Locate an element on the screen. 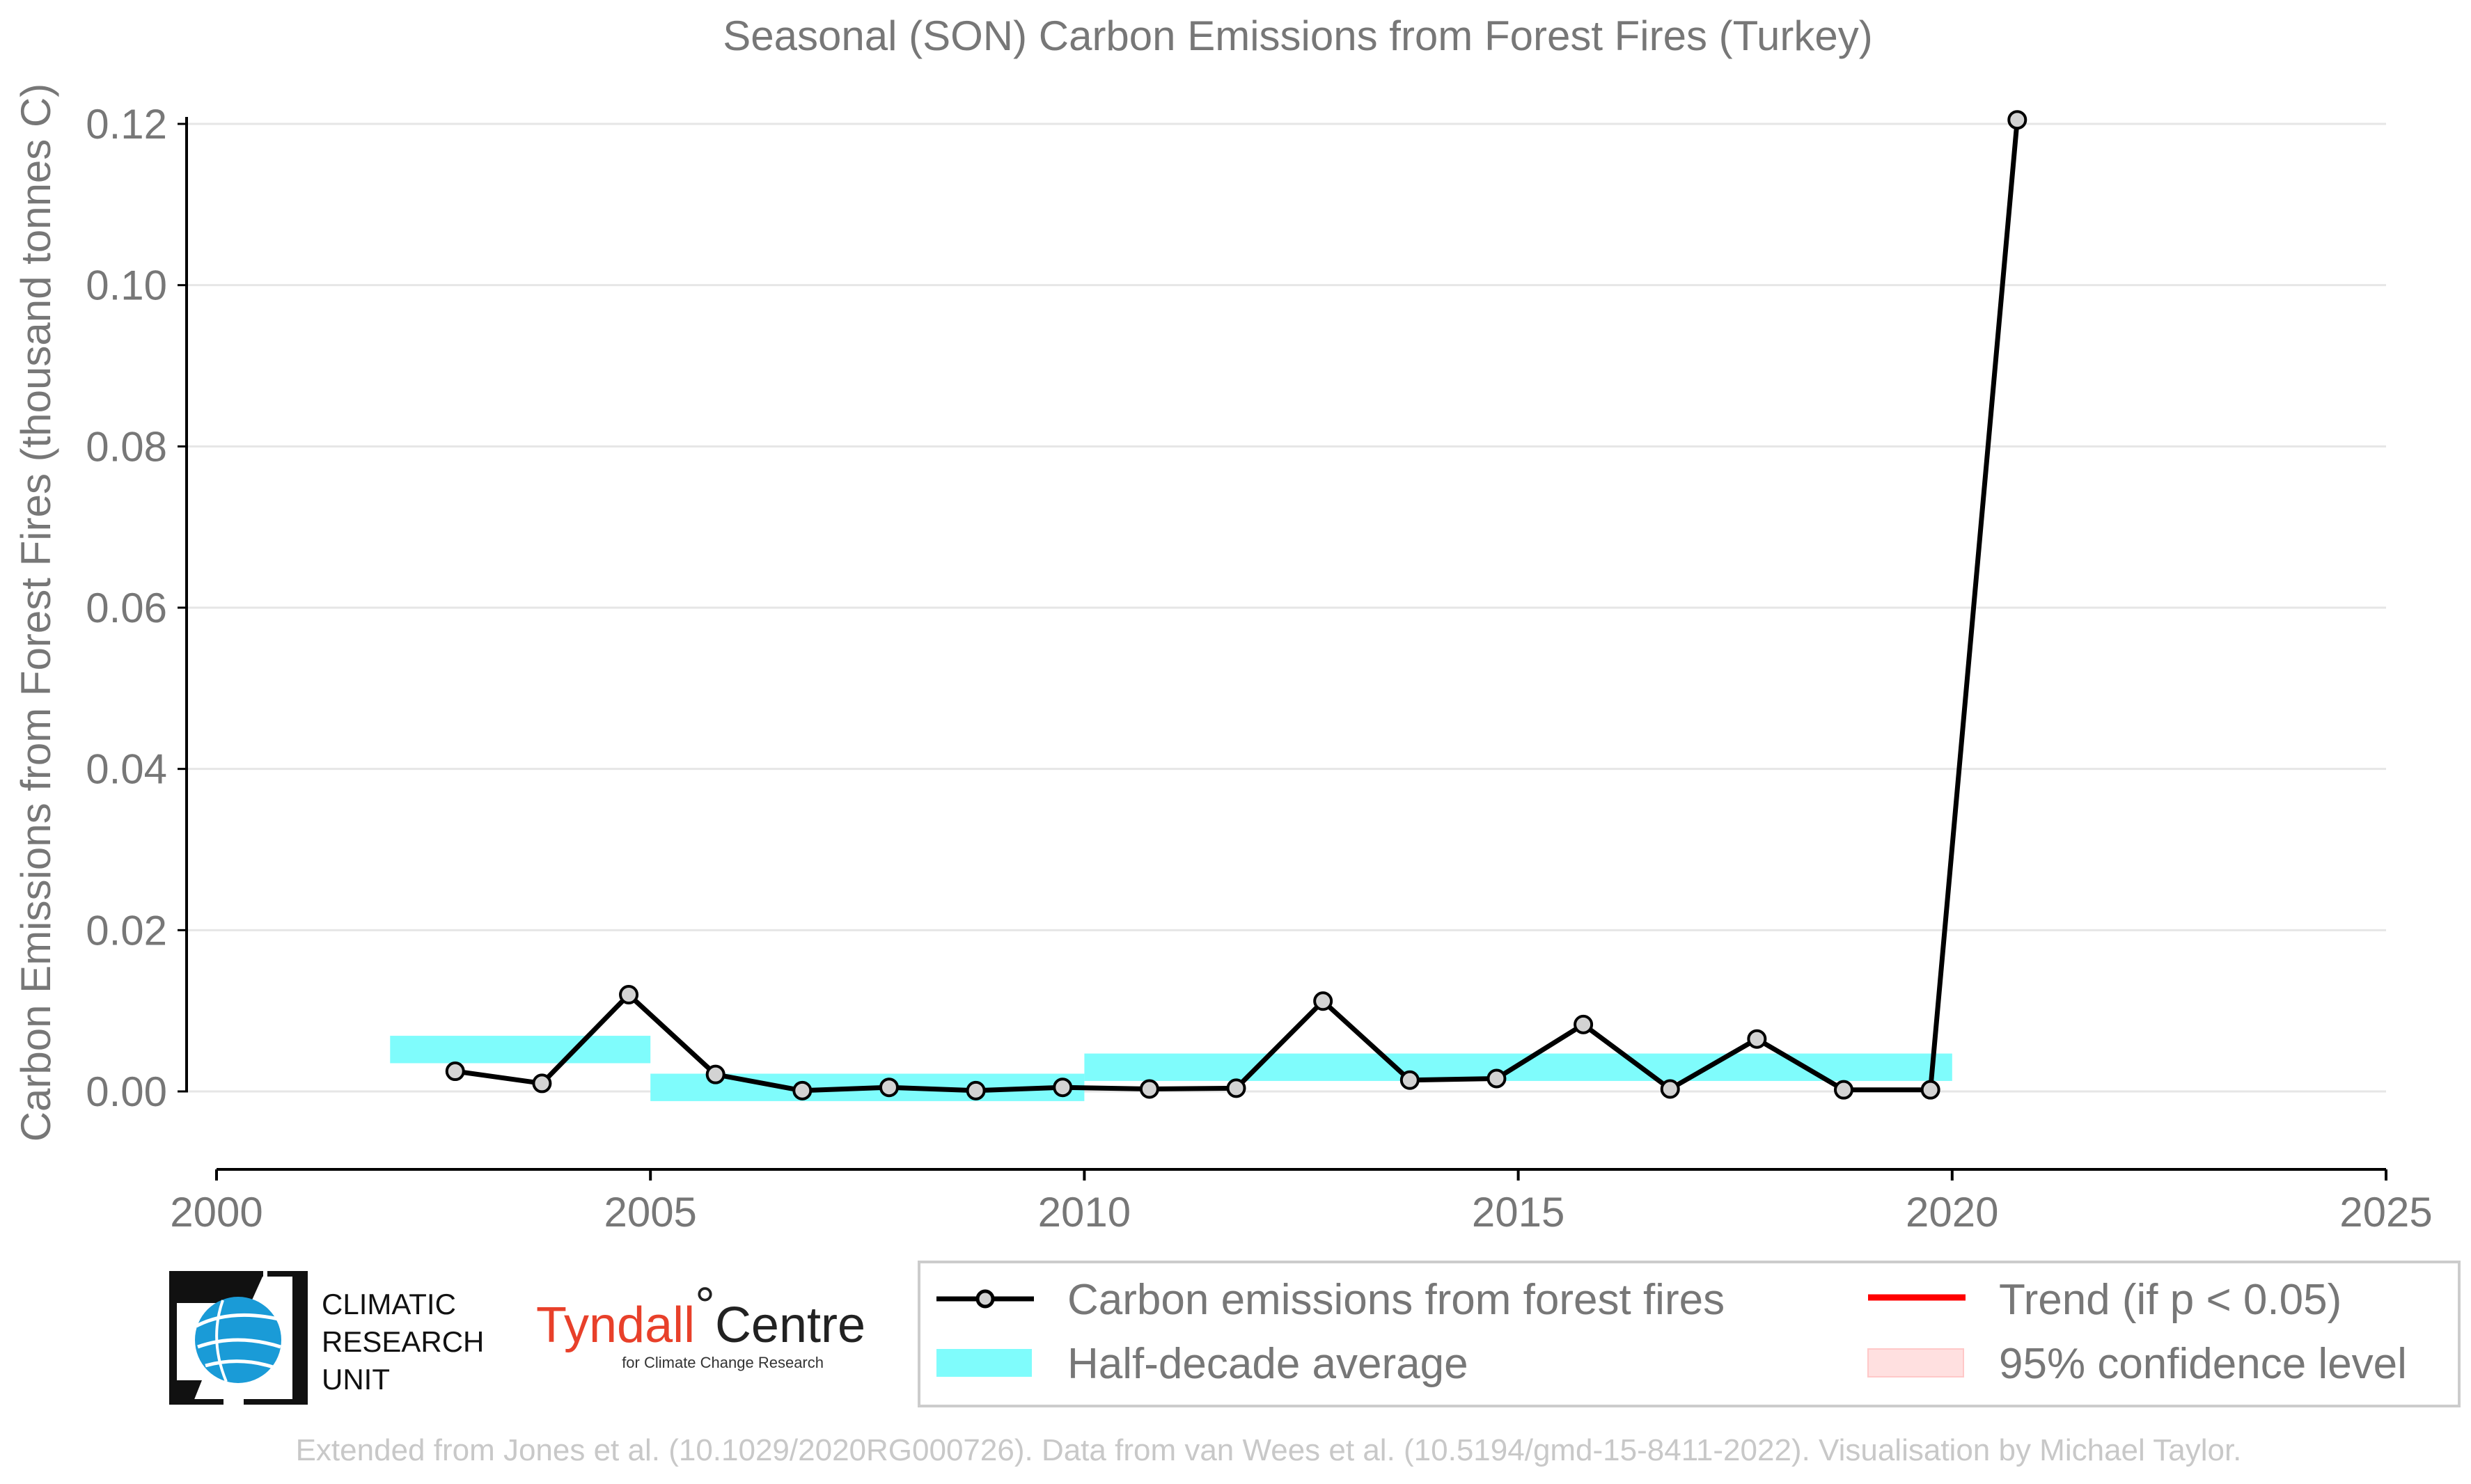  cru-line2: RESEARCH is located at coordinates (403, 1341).